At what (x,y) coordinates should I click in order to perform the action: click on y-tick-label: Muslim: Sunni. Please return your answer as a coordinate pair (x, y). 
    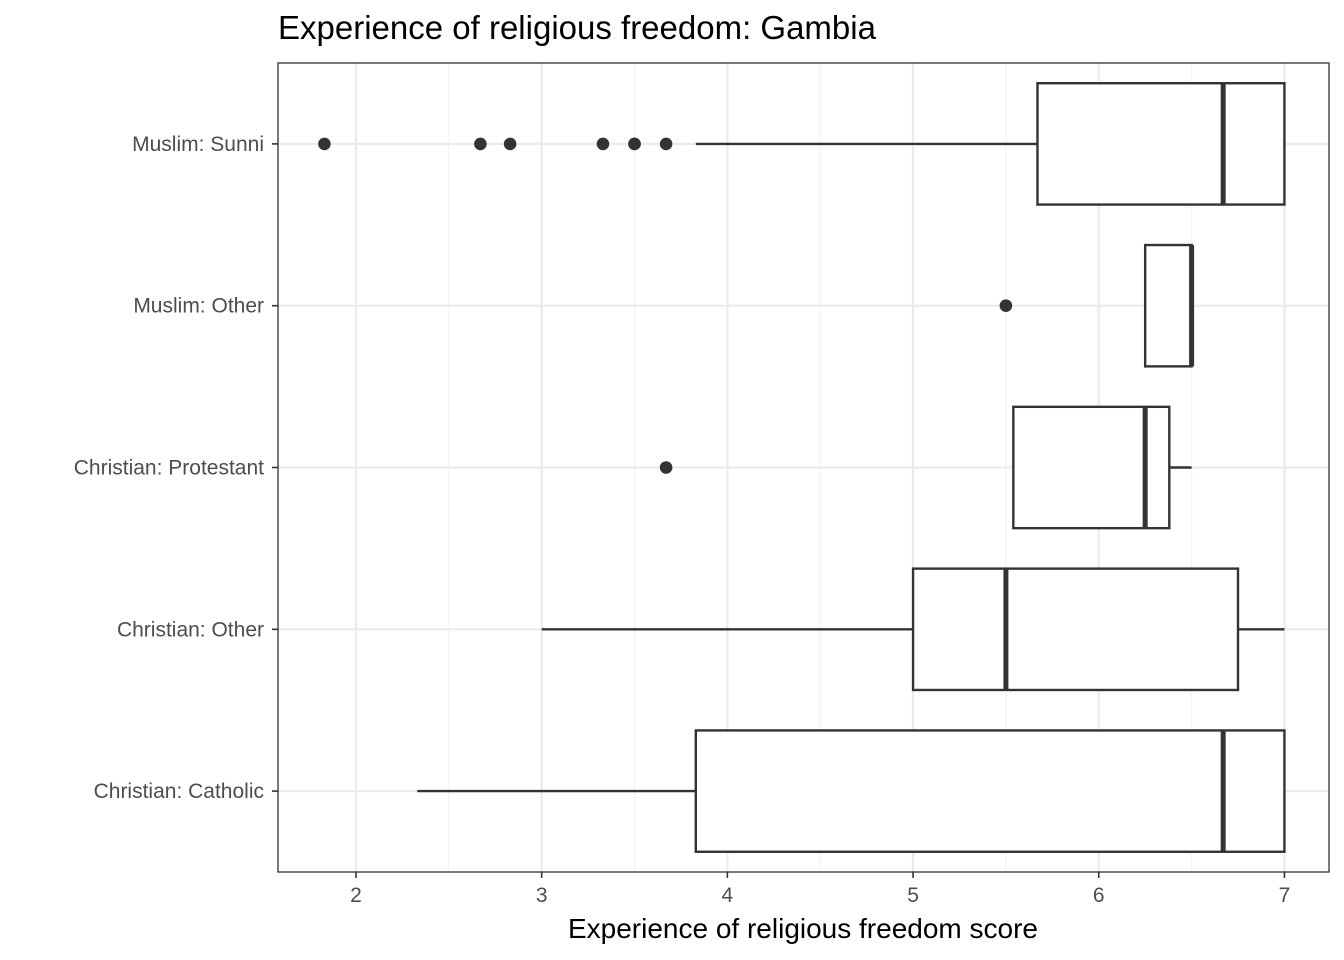
    Looking at the image, I should click on (198, 144).